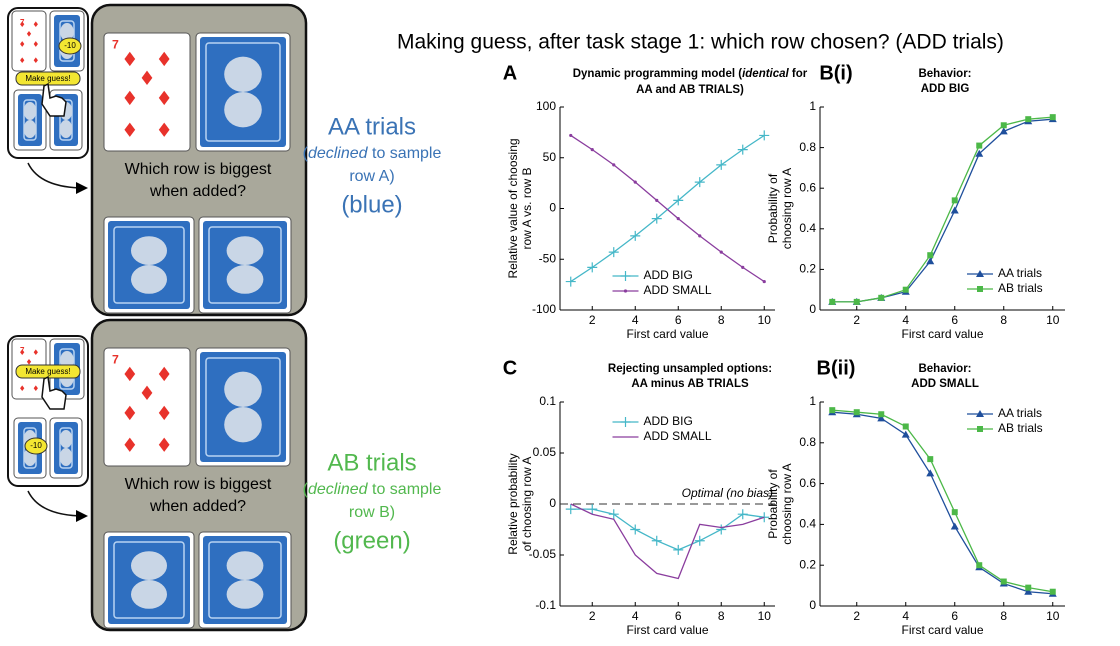 This screenshot has height=646, width=1120. Describe the element at coordinates (856, 320) in the screenshot. I see `x-tick-label: 2` at that location.